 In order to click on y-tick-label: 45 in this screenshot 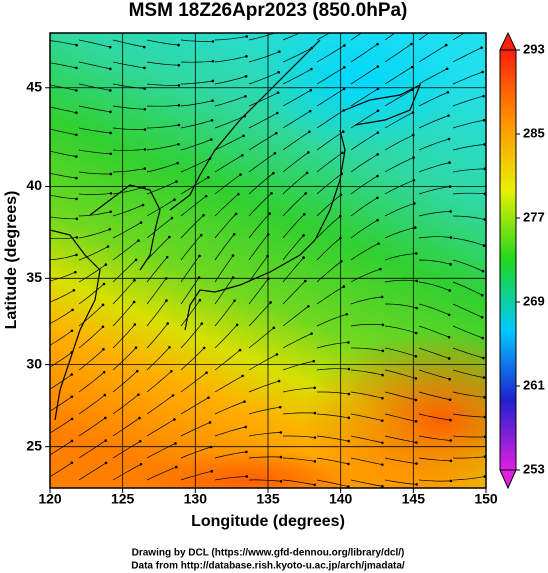, I will do `click(34, 86)`.